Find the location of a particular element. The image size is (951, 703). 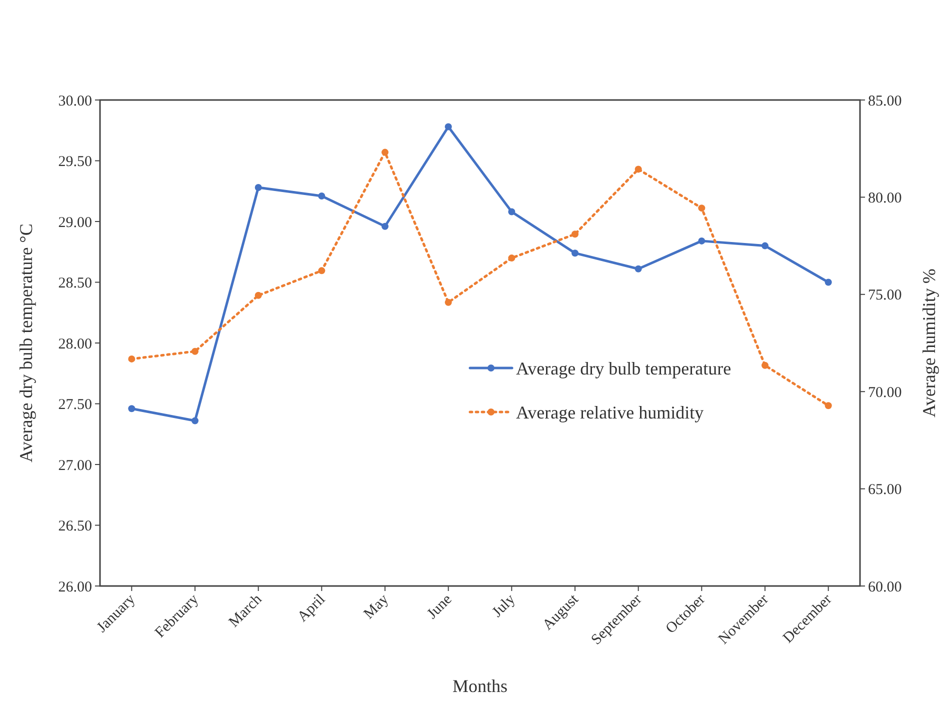

y-tick-label: 28.50 is located at coordinates (75, 284).